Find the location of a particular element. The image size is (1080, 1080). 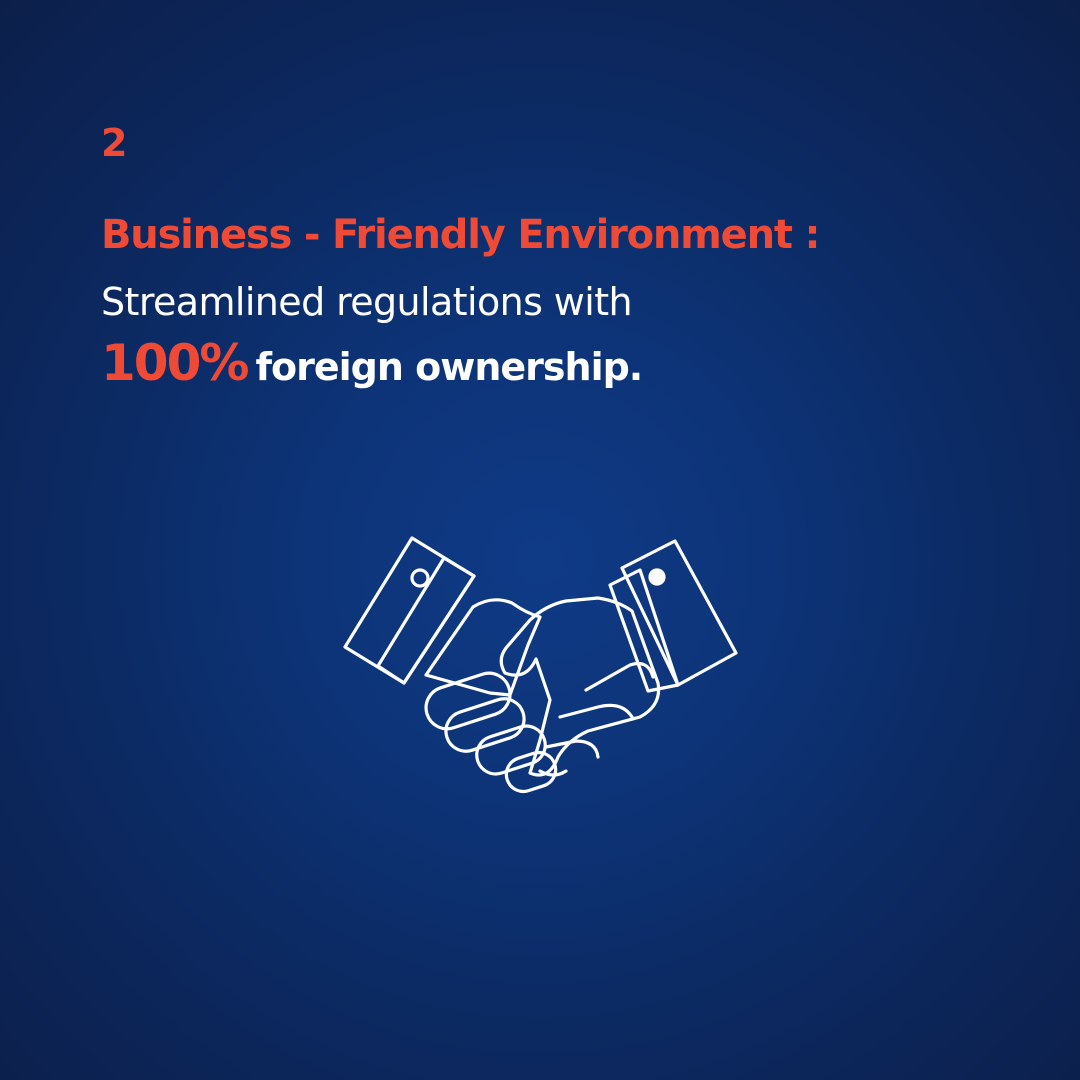

highlight-line: 100% foreign ownership. is located at coordinates (372, 363).